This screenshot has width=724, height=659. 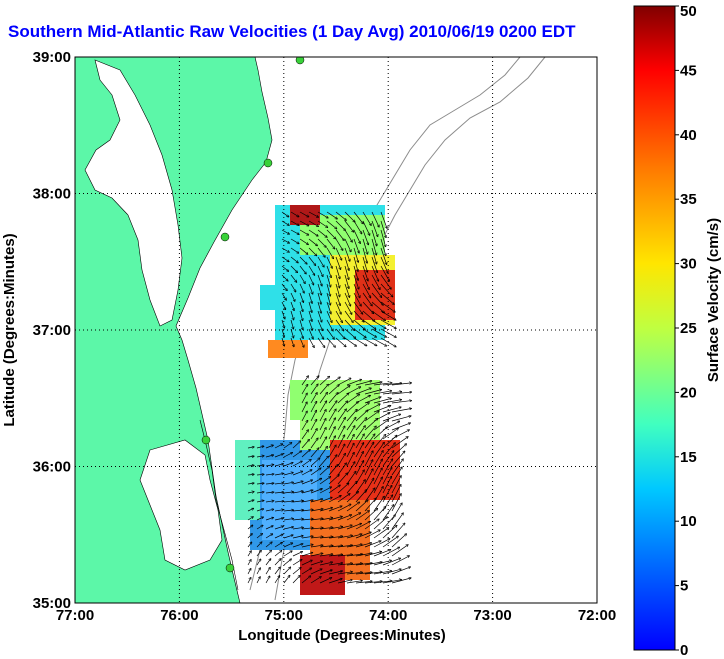 I want to click on colorbar-tick-label: 30, so click(x=688, y=264).